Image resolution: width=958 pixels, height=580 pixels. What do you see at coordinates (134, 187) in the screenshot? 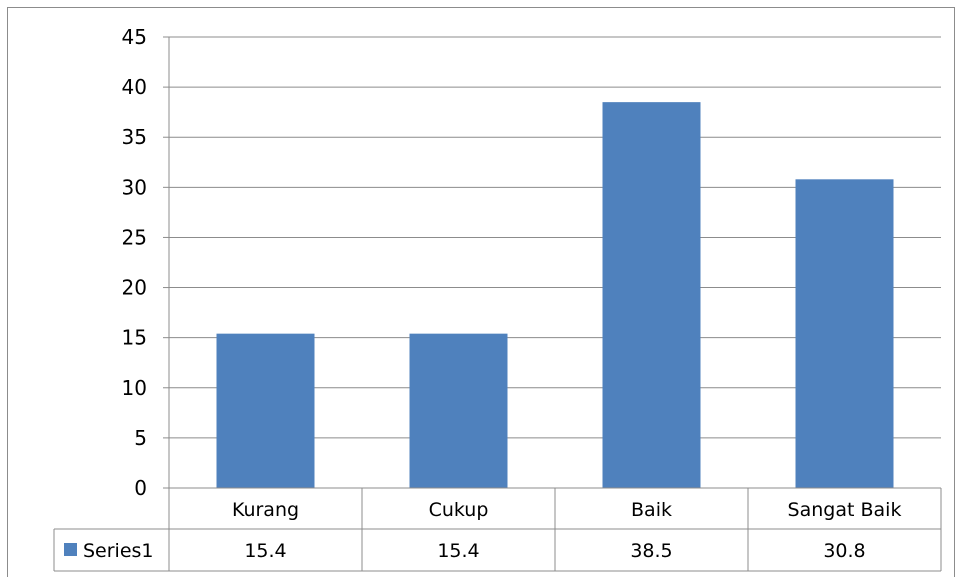
I see `y-tick-label: 30` at bounding box center [134, 187].